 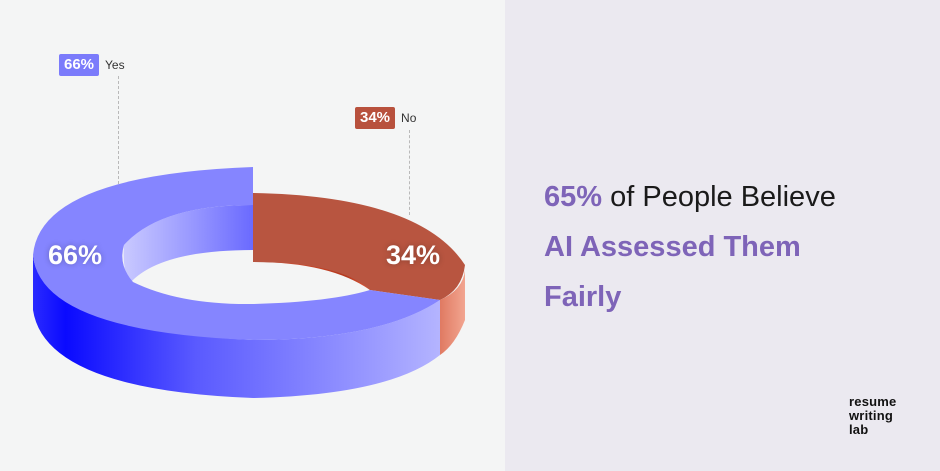 I want to click on logo-line-3: lab, so click(x=859, y=429).